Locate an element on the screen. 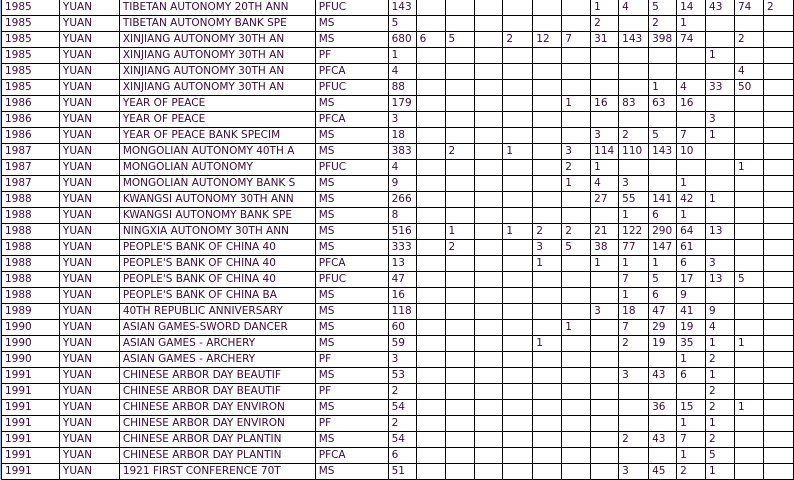 This screenshot has height=480, width=794. count-cell: 110 is located at coordinates (634, 151).